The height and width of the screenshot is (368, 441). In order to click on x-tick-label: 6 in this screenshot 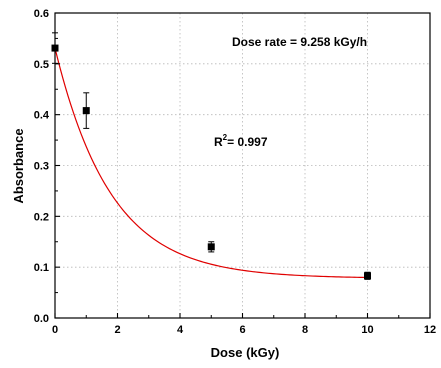, I will do `click(242, 330)`.